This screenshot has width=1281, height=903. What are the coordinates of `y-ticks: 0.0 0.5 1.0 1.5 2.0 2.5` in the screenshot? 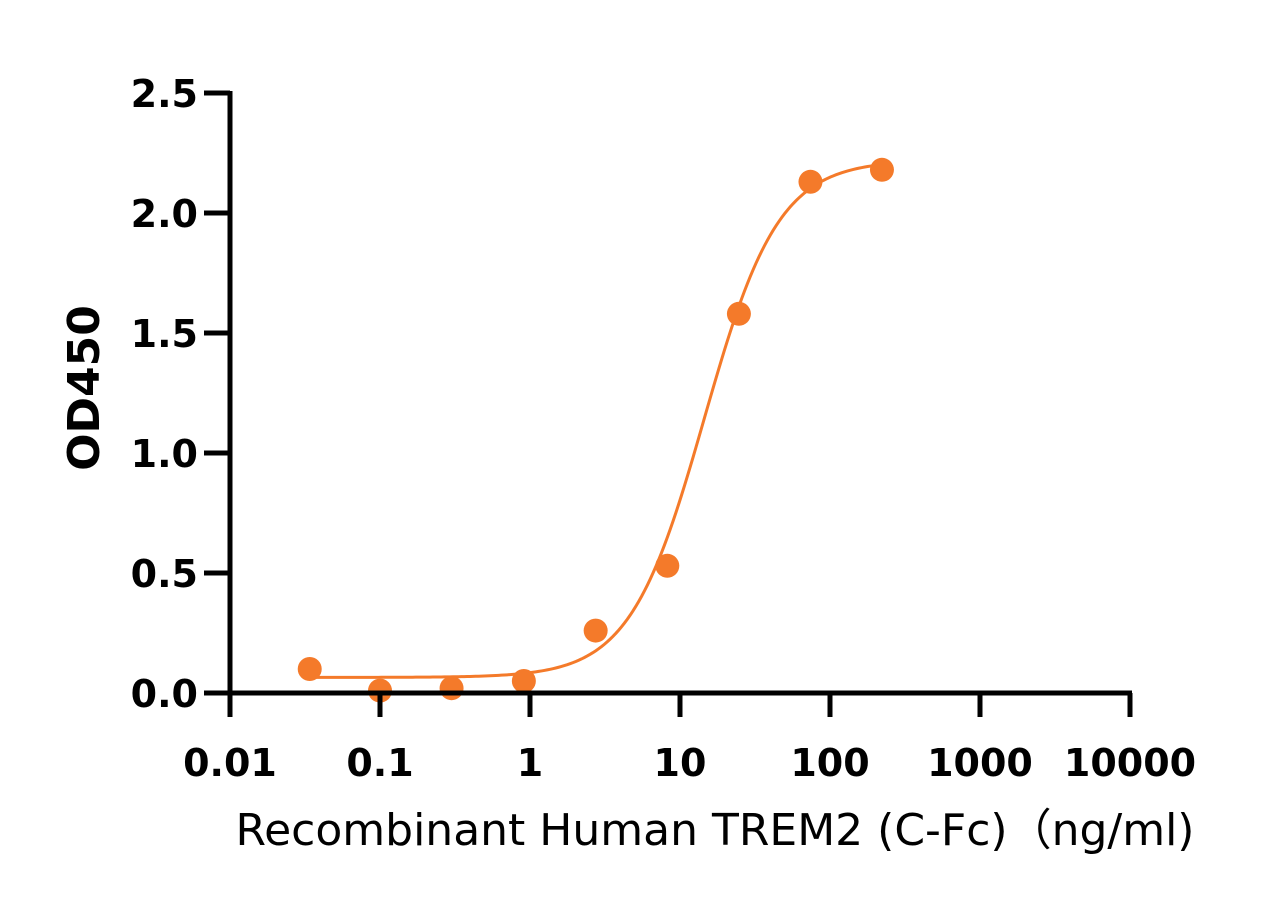 It's located at (180, 394).